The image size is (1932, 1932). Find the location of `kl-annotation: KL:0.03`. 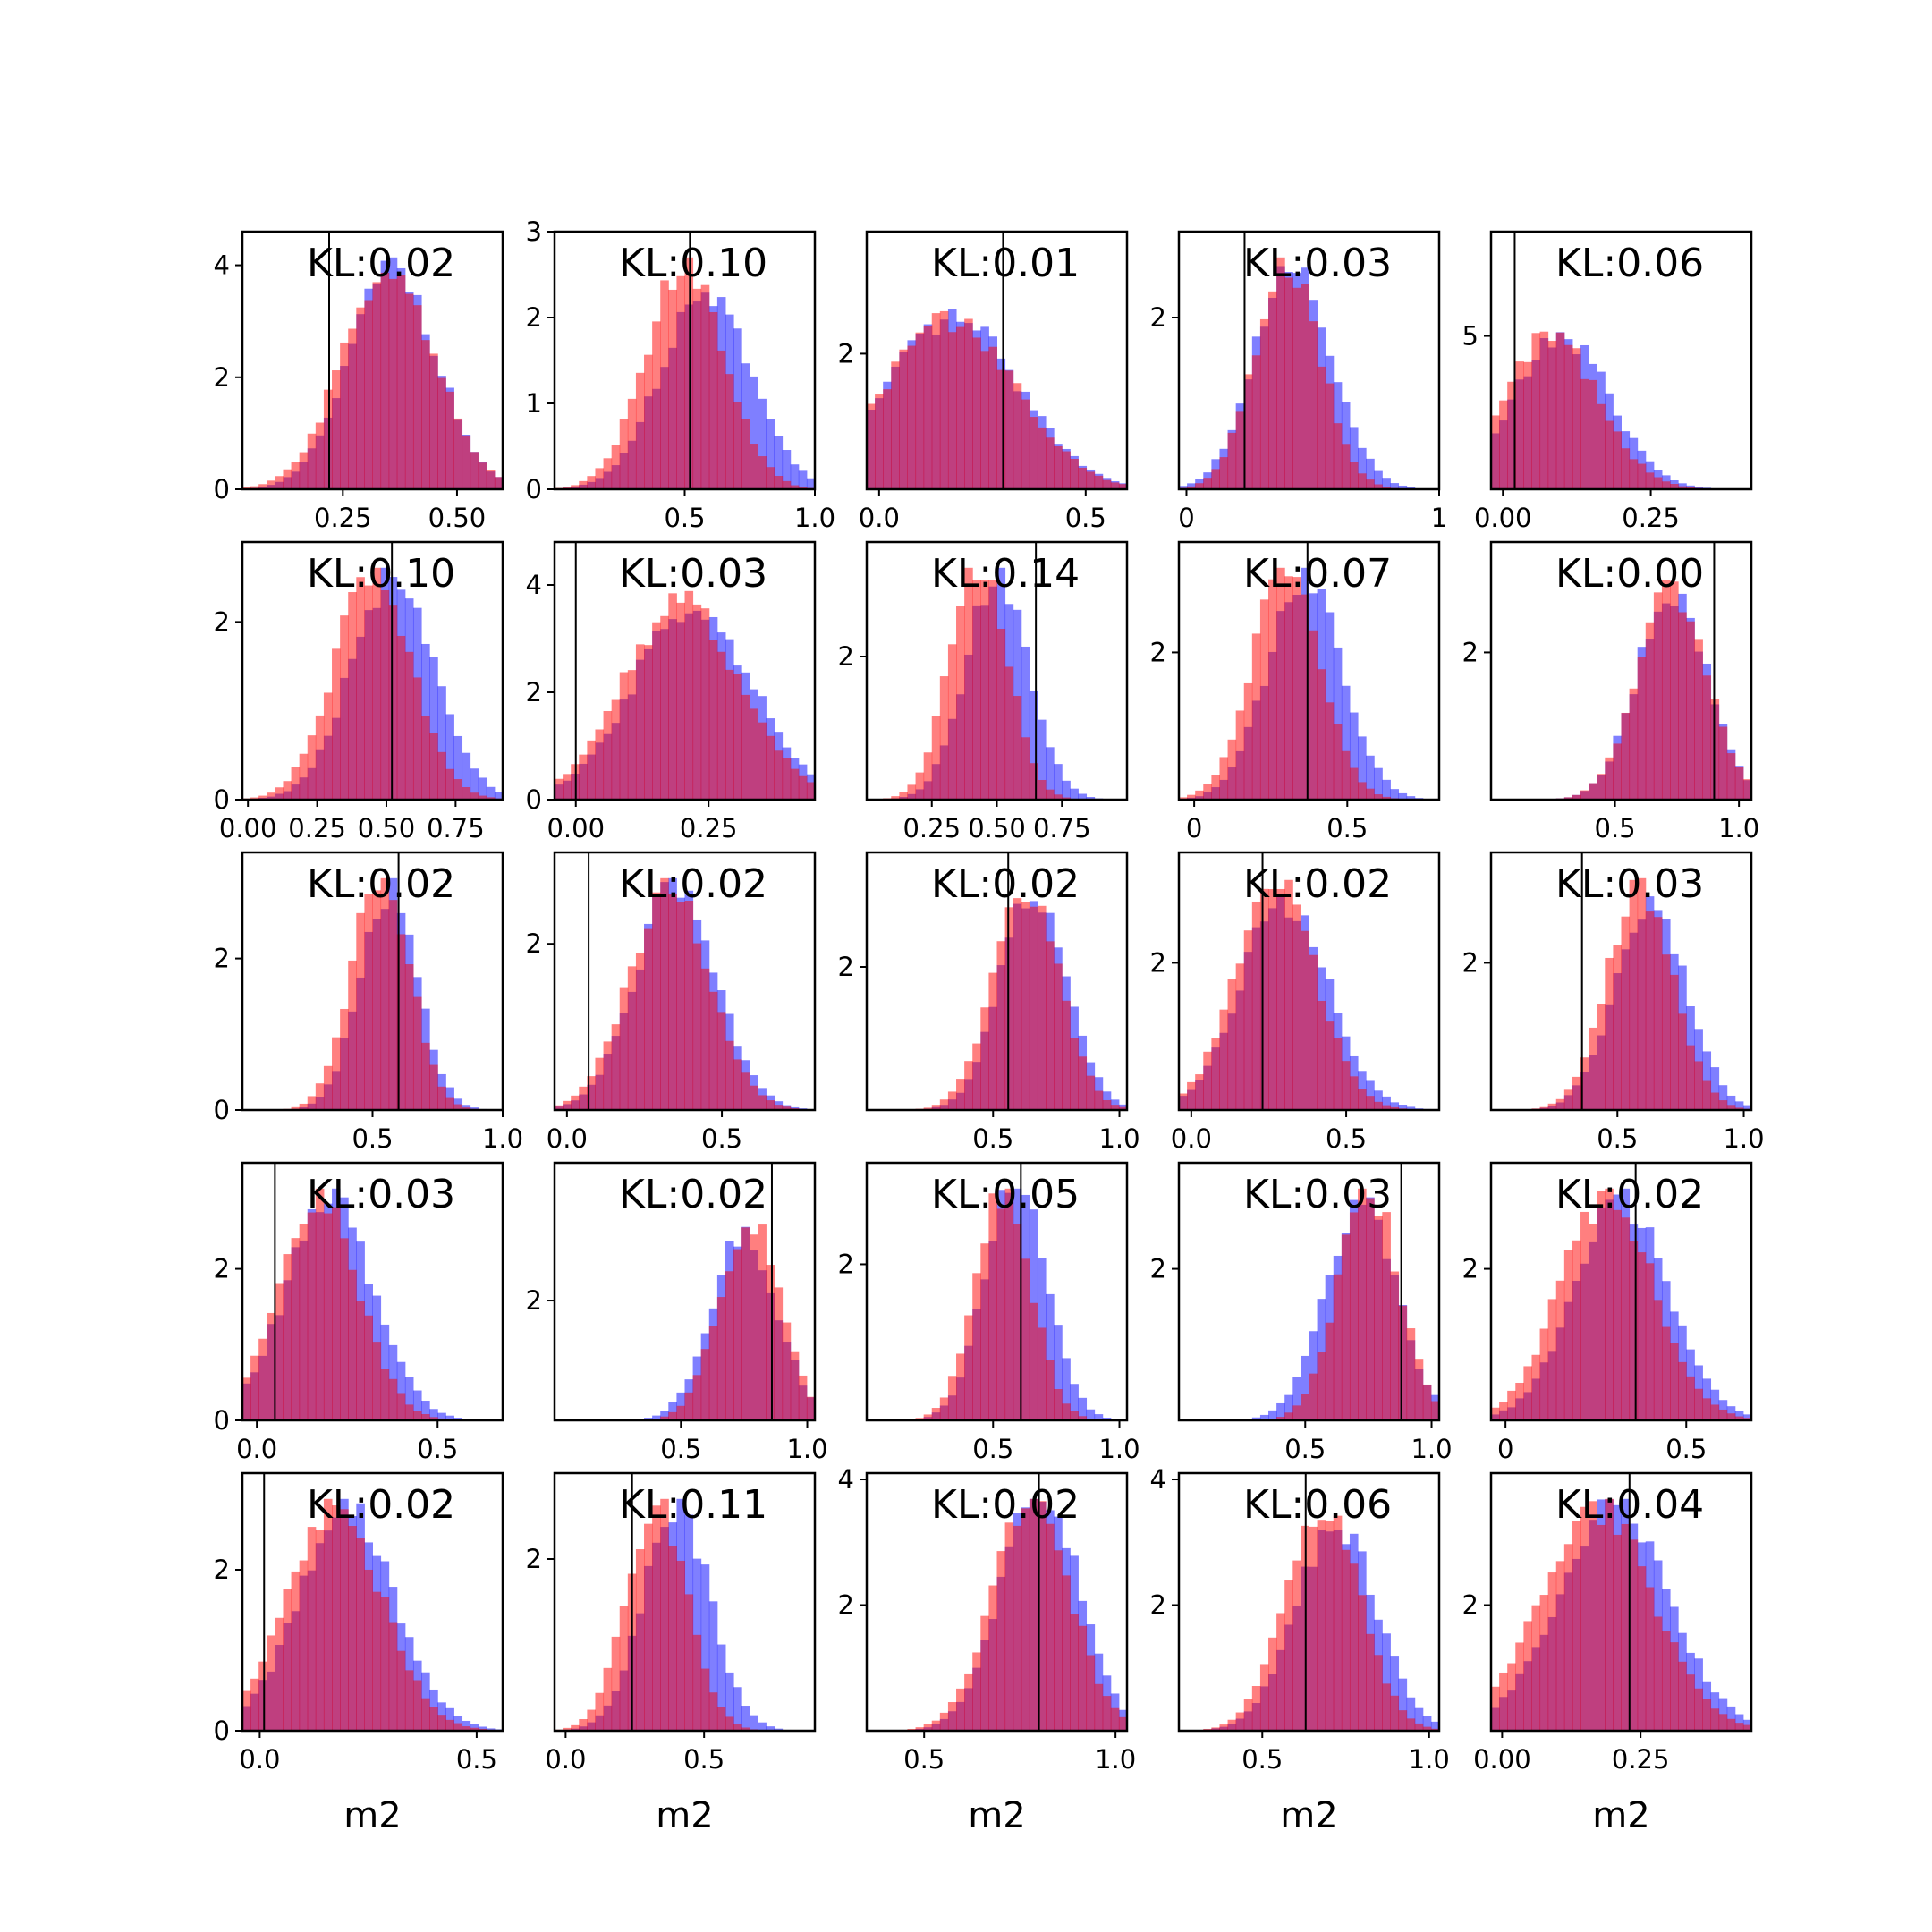

kl-annotation: KL:0.03 is located at coordinates (381, 1194).